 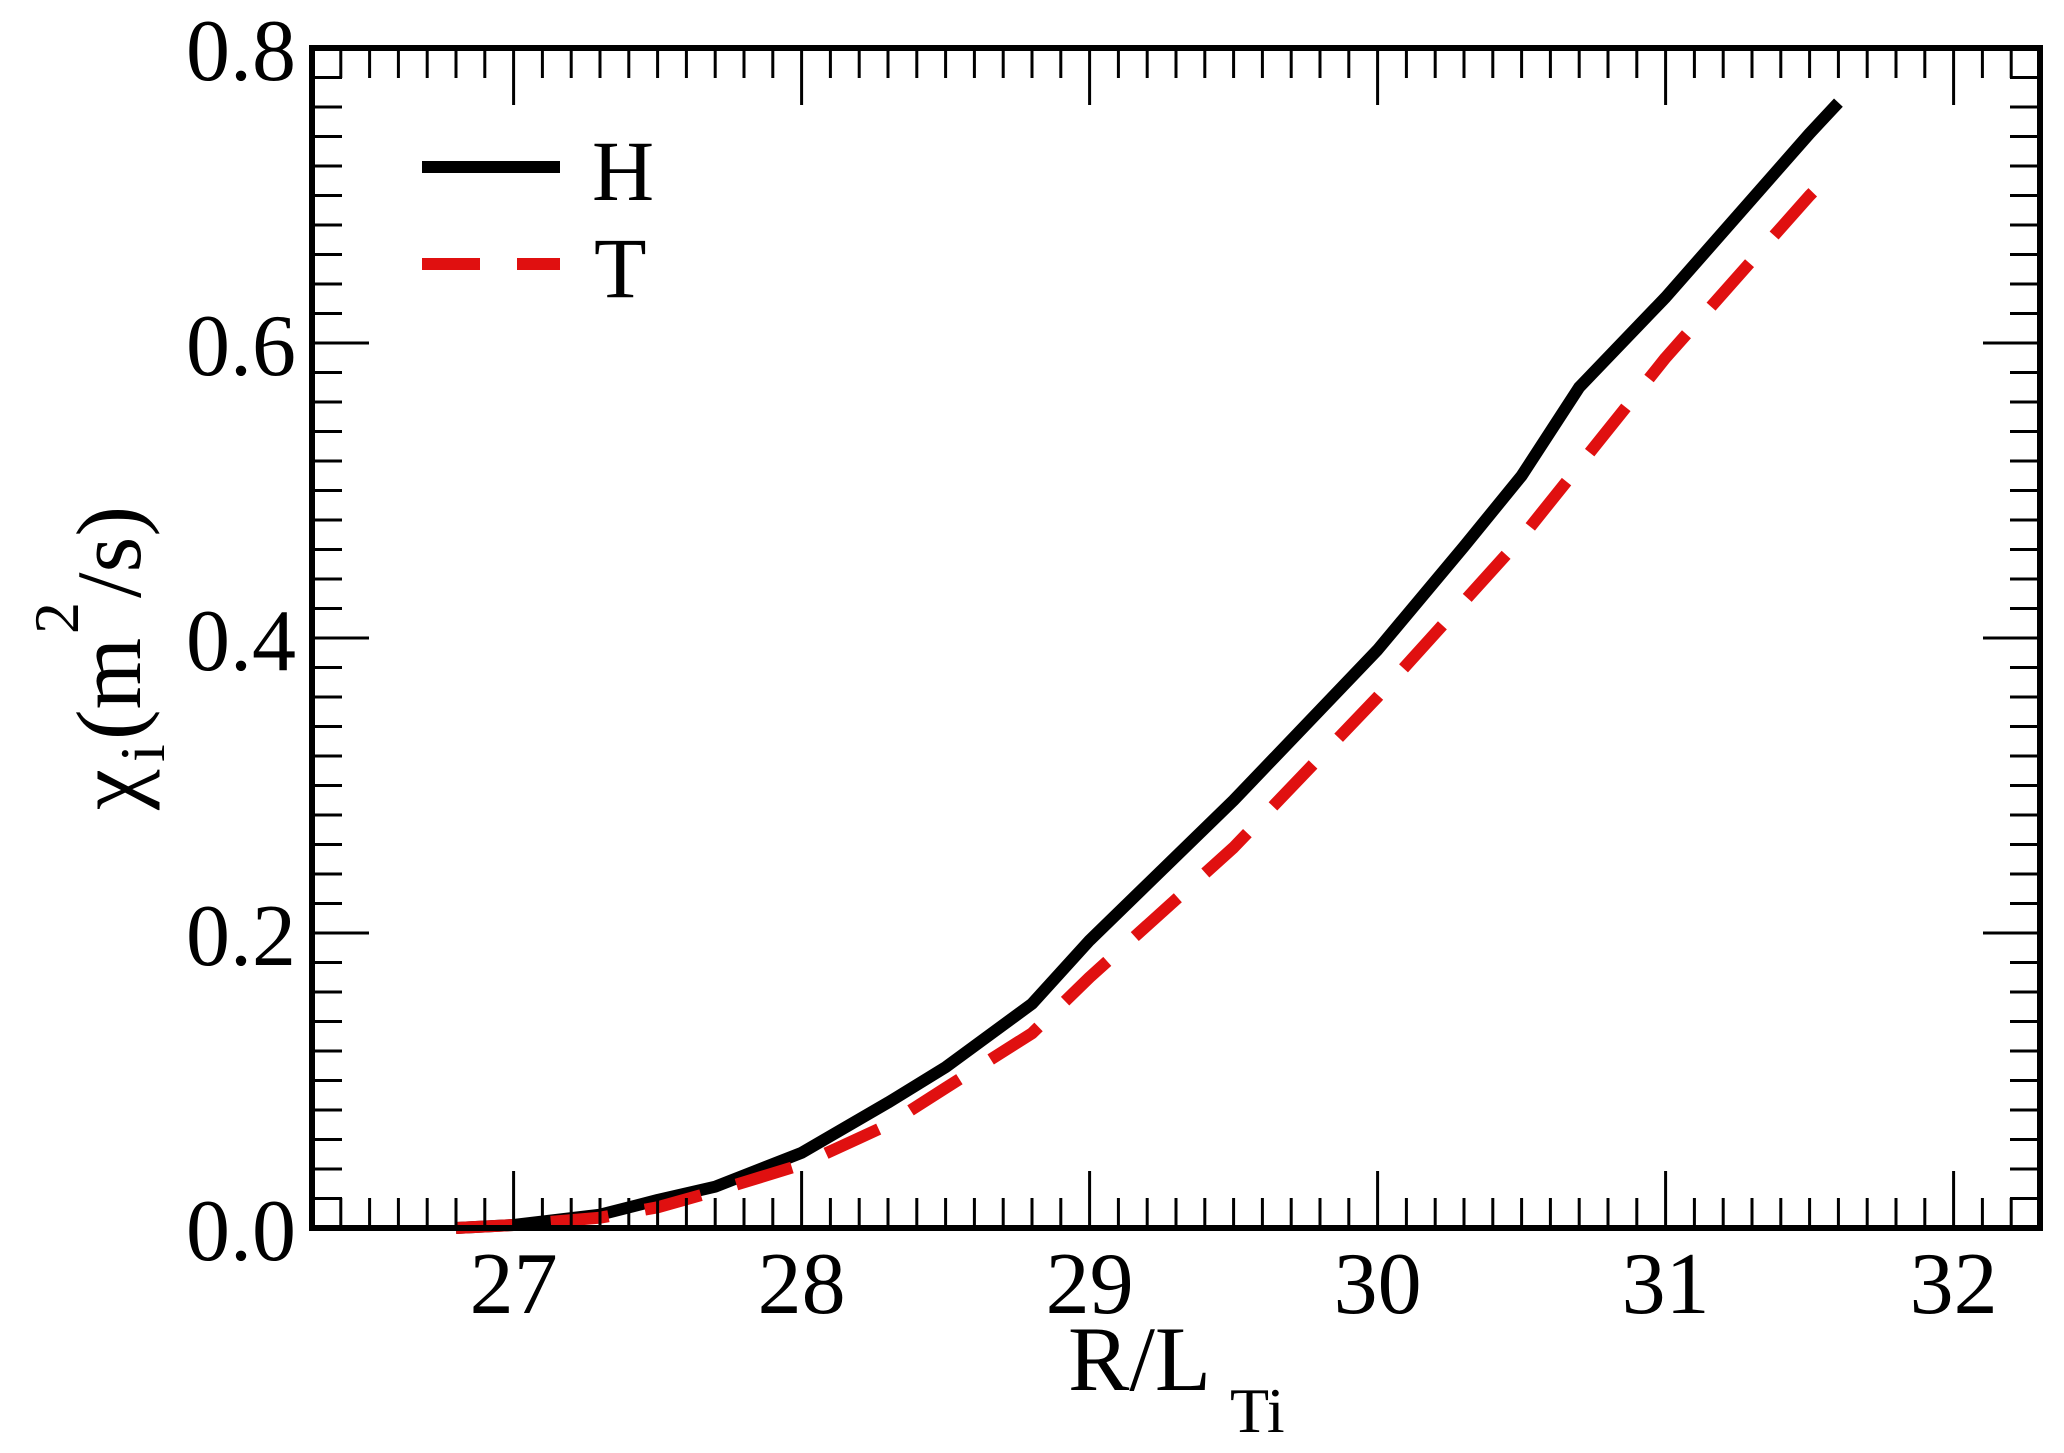 What do you see at coordinates (1234, 1284) in the screenshot?
I see `x-axis-tick-labels: 27 28 29 30 31 32` at bounding box center [1234, 1284].